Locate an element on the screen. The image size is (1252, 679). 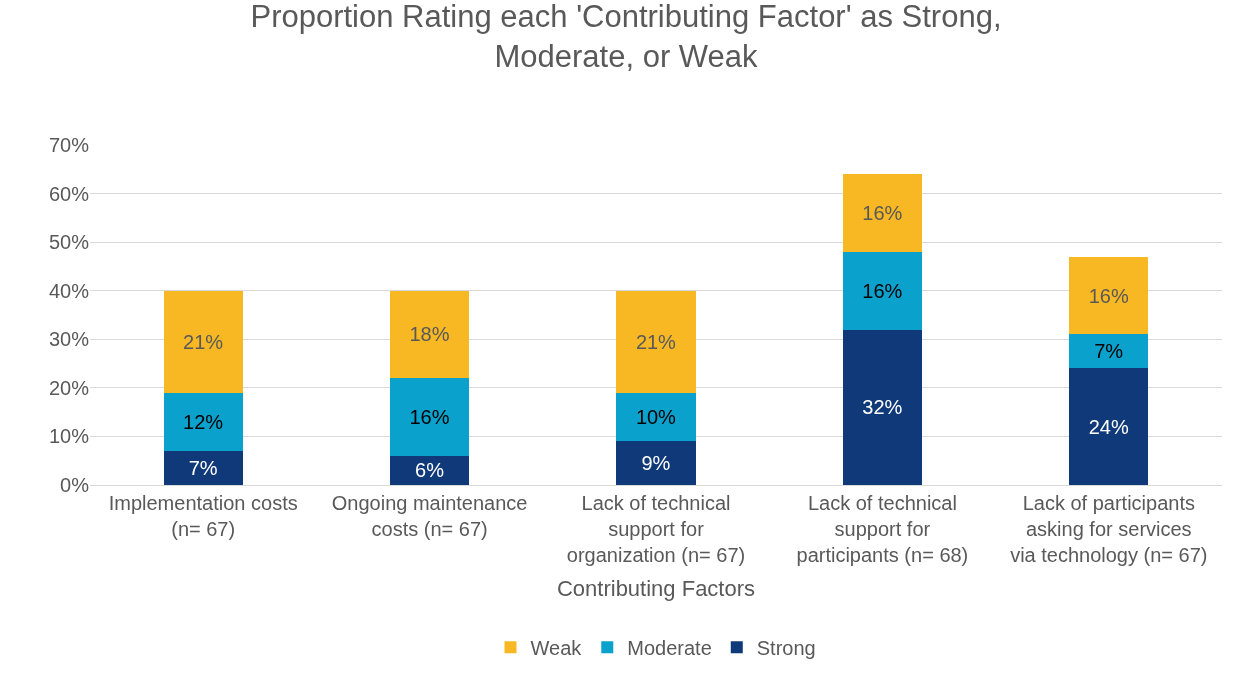
x-tick-label: Lack of technical support for participants (n= 68) is located at coordinates (882, 529).